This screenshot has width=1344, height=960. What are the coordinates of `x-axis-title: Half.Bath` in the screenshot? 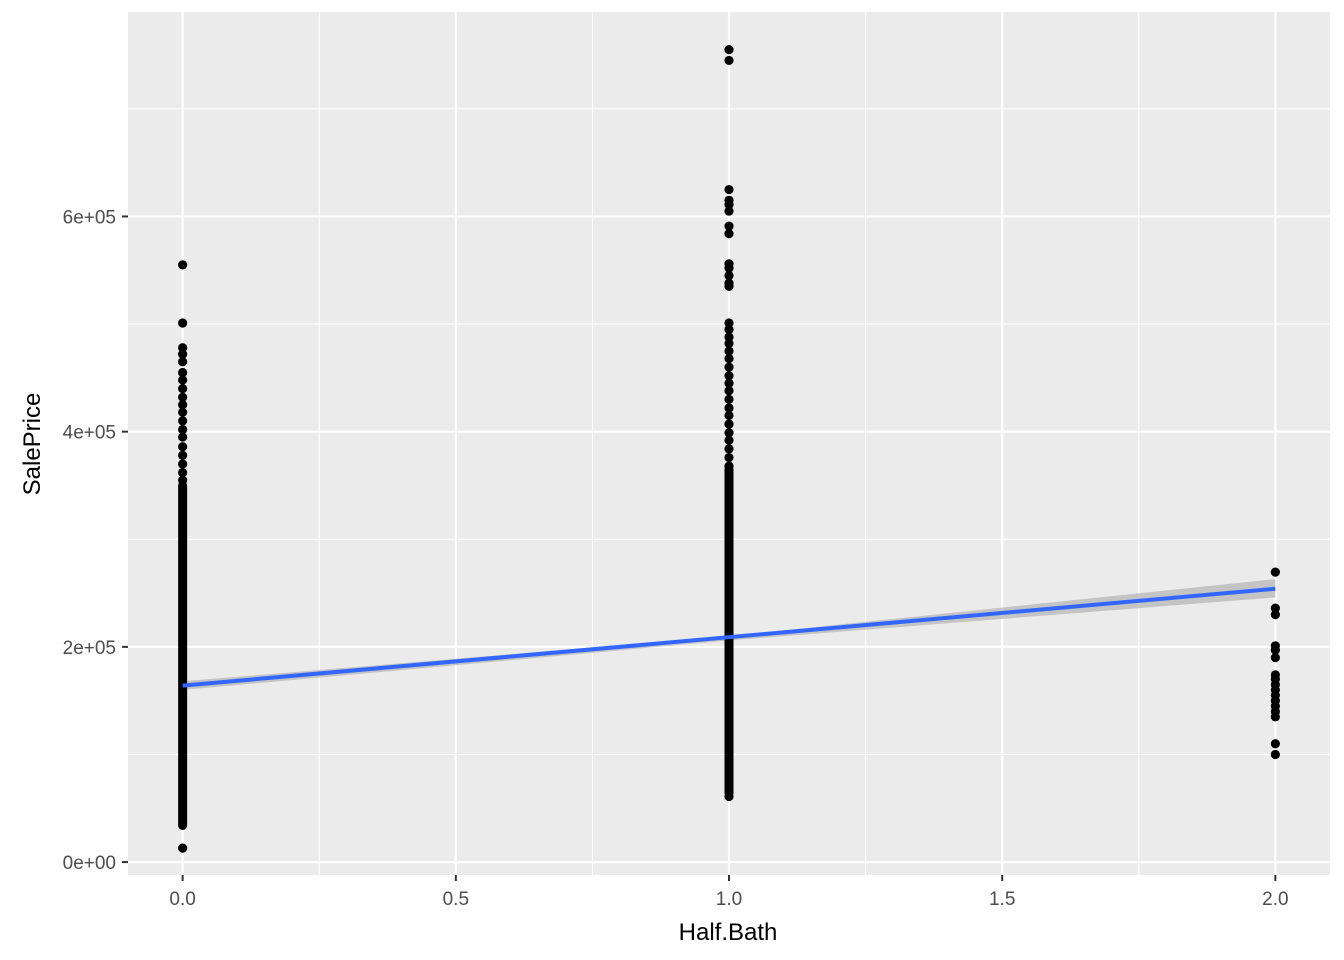 It's located at (728, 932).